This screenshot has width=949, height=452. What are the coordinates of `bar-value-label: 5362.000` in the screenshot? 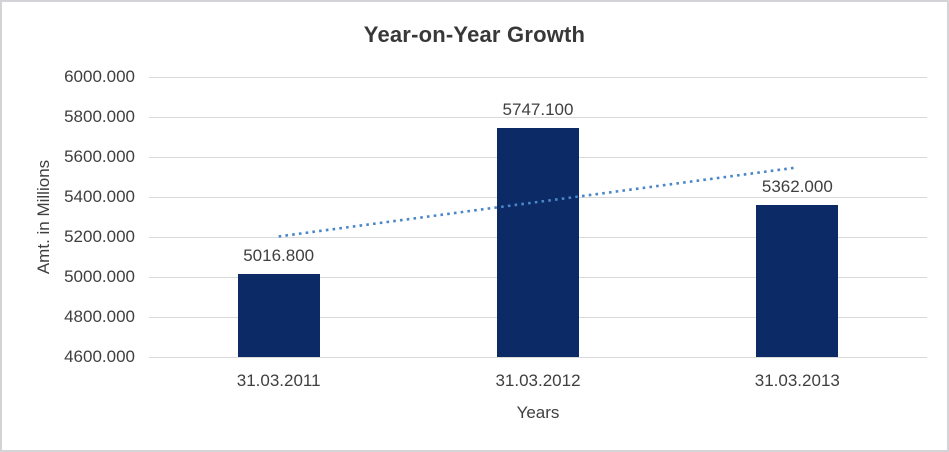 It's located at (797, 186).